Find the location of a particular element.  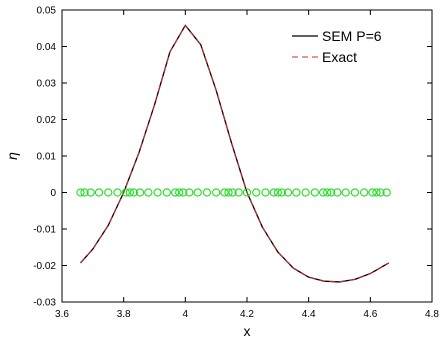

y-tick-label: 0.01 is located at coordinates (47, 157).